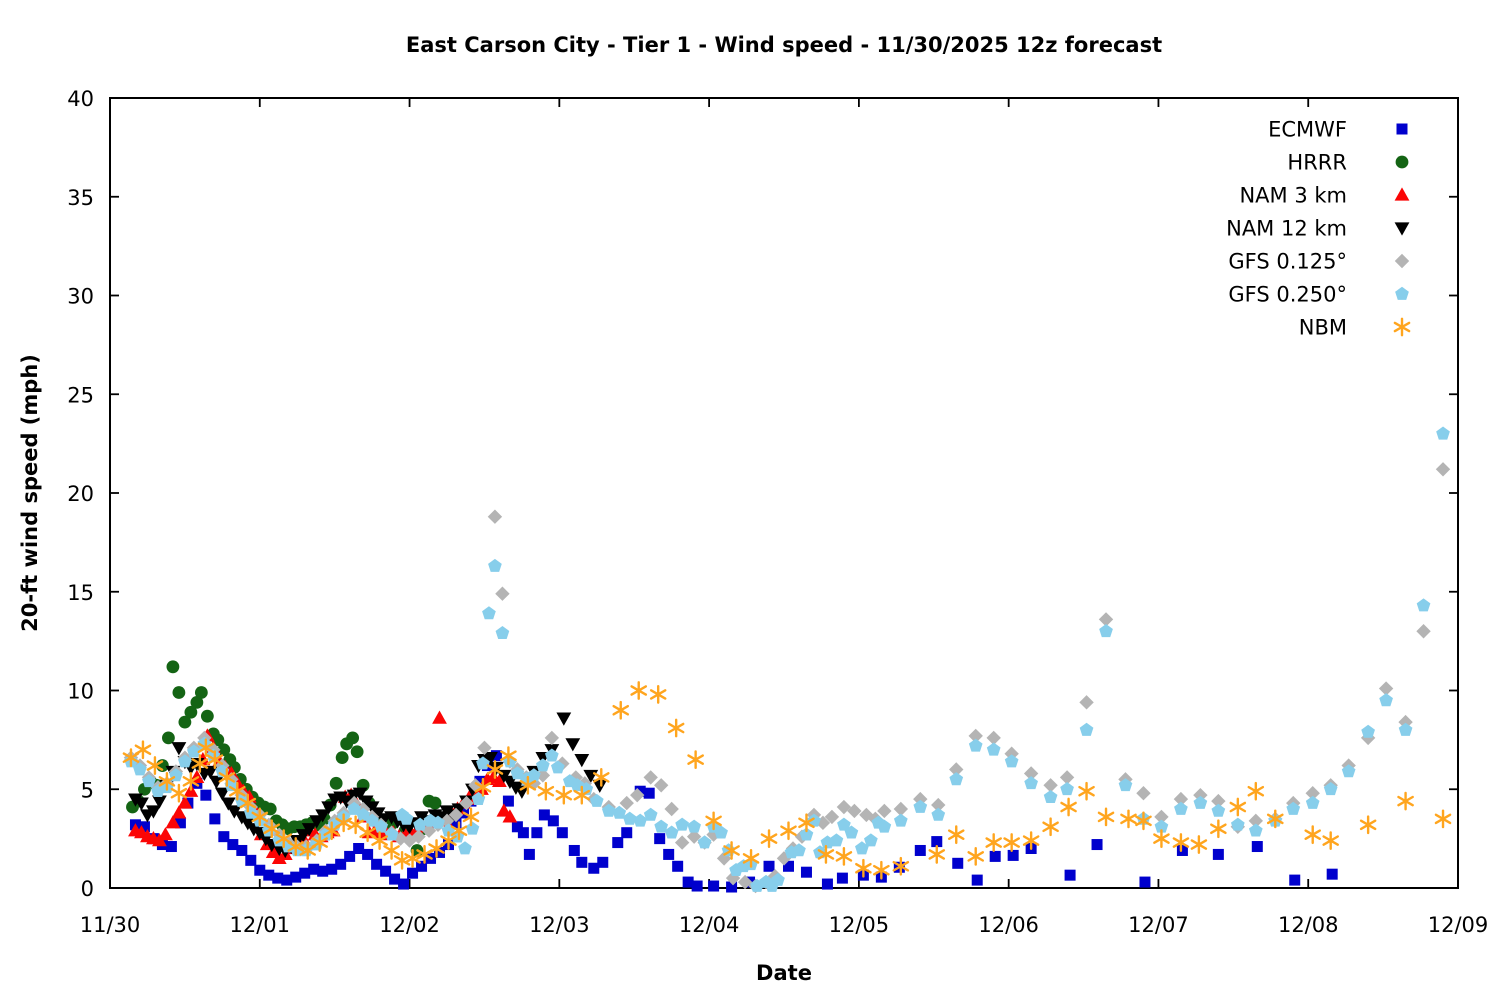 This screenshot has width=1500, height=1000. What do you see at coordinates (1158, 925) in the screenshot?
I see `x-tick-label: 12/07` at bounding box center [1158, 925].